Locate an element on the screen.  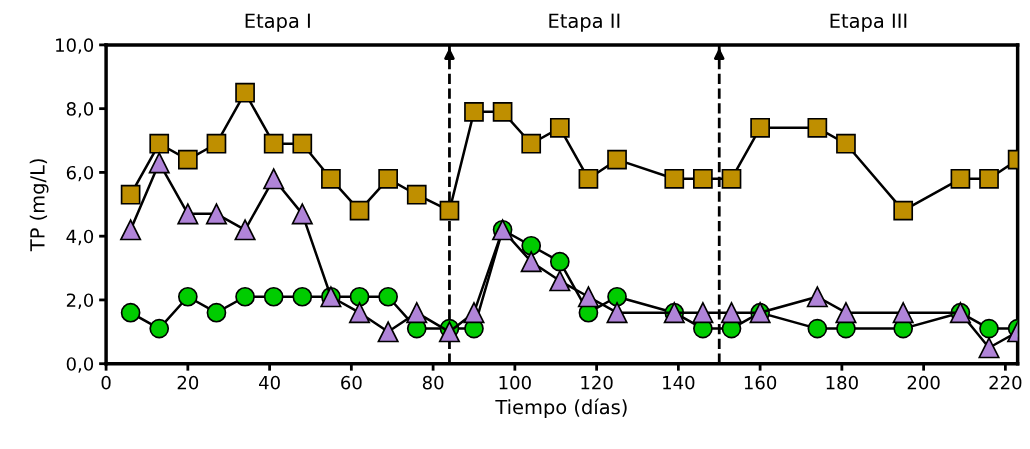
text: Etapa III is located at coordinates (868, 22).